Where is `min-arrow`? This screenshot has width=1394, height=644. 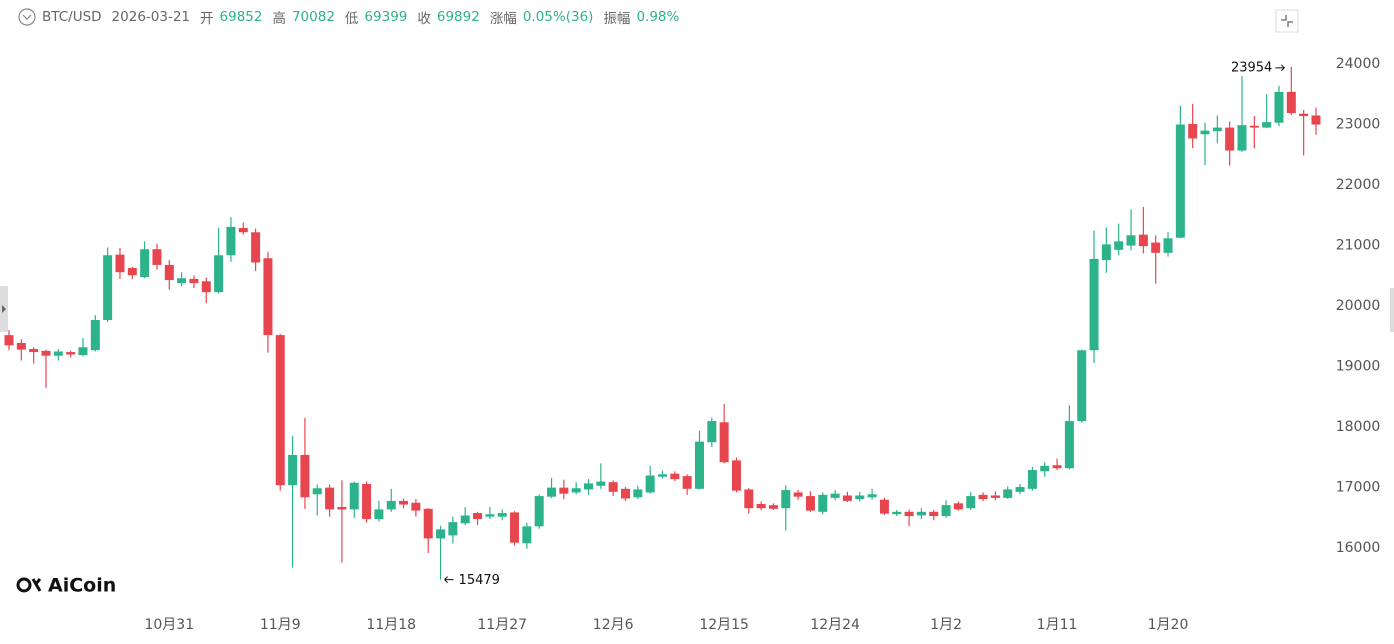
min-arrow is located at coordinates (449, 579).